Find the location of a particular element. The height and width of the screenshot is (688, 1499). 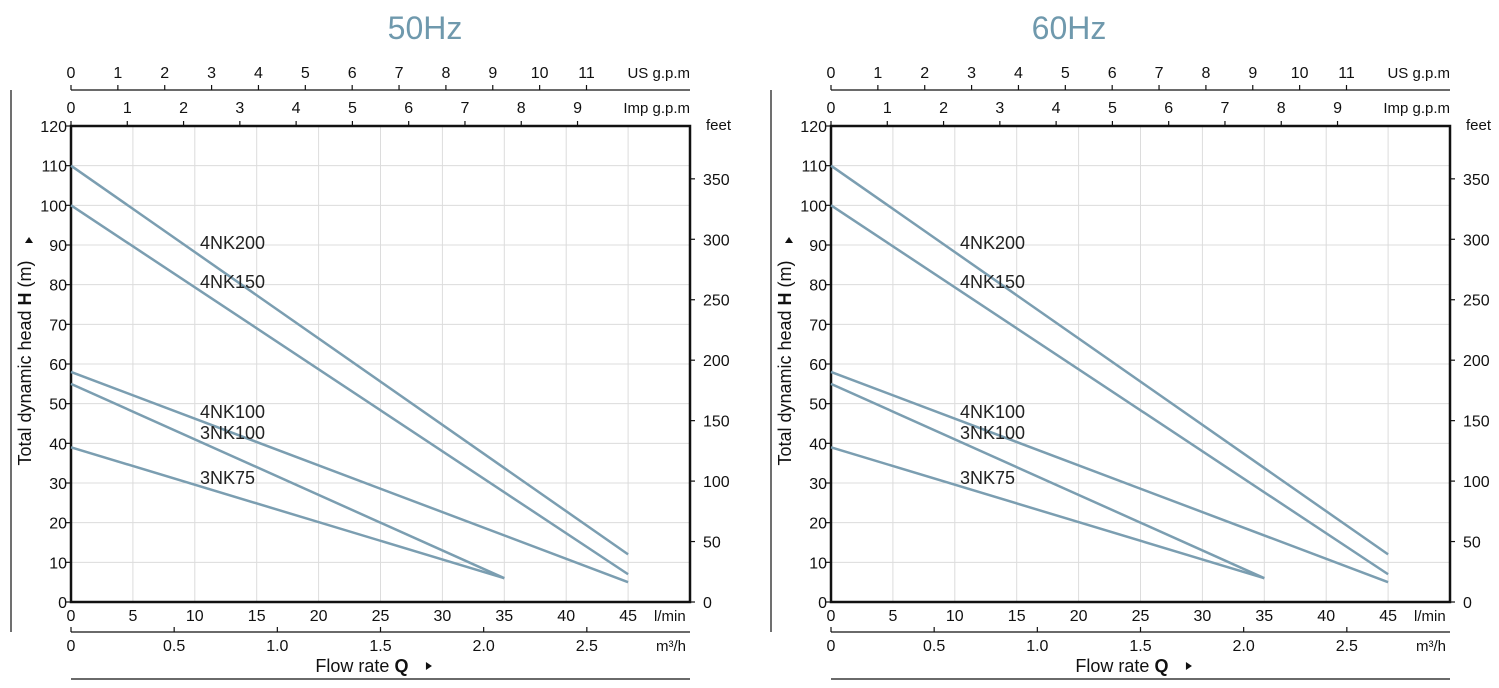

y-tick-label: 70 is located at coordinates (818, 325).